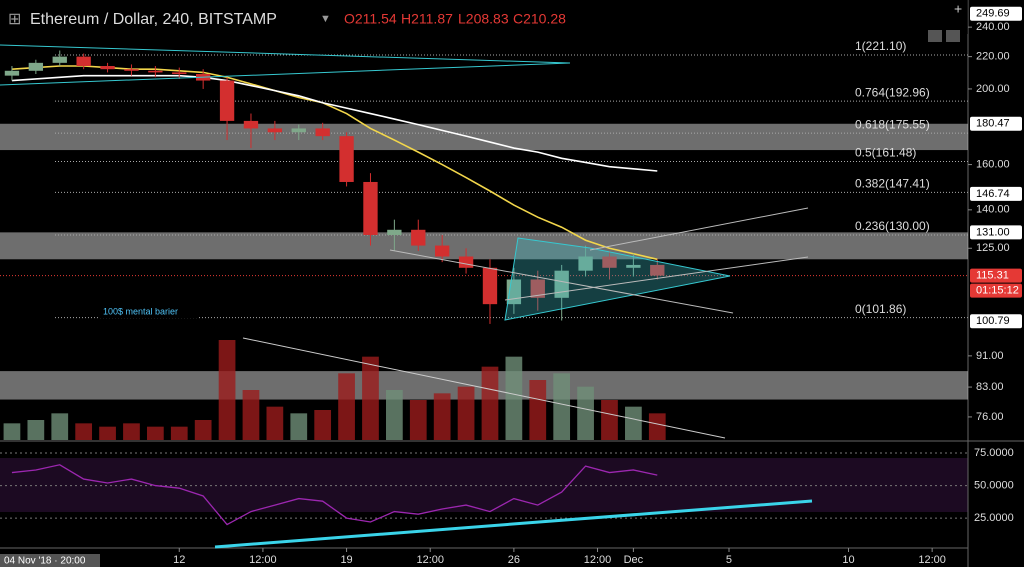 The height and width of the screenshot is (567, 1024). I want to click on x-tick-label: Dec, so click(634, 560).